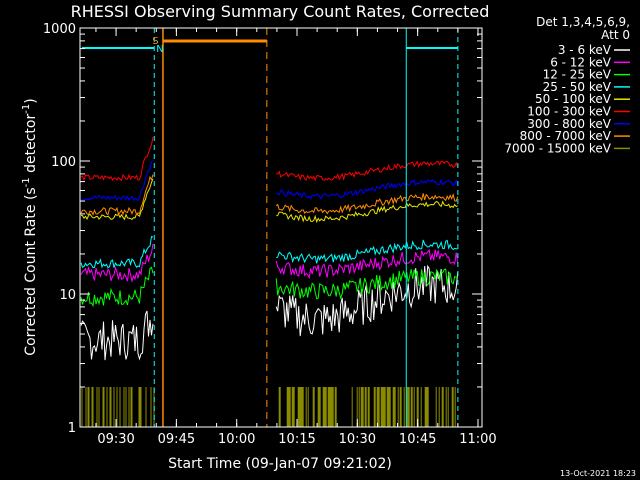  What do you see at coordinates (569, 112) in the screenshot?
I see `legend-item-label: 100 - 300 keV` at bounding box center [569, 112].